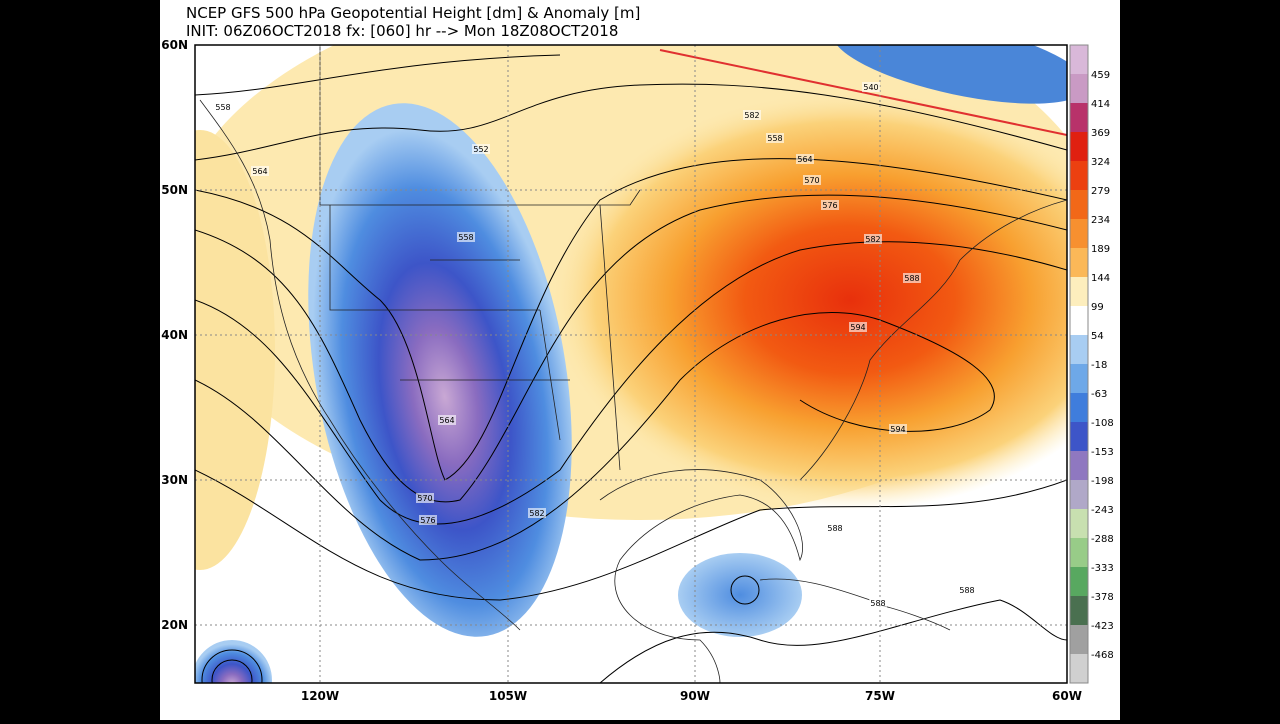 The width and height of the screenshot is (1280, 724). What do you see at coordinates (1097, 307) in the screenshot?
I see `colorbar-label: 99` at bounding box center [1097, 307].